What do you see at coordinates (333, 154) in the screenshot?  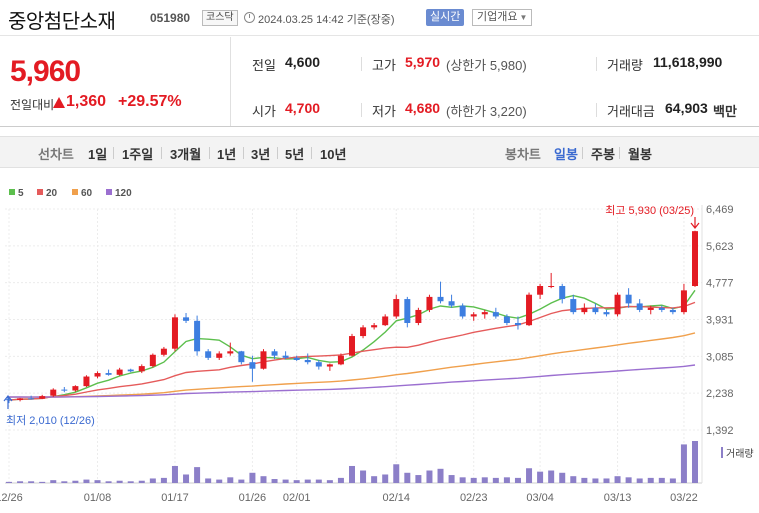 I see `tab-10y: 10년` at bounding box center [333, 154].